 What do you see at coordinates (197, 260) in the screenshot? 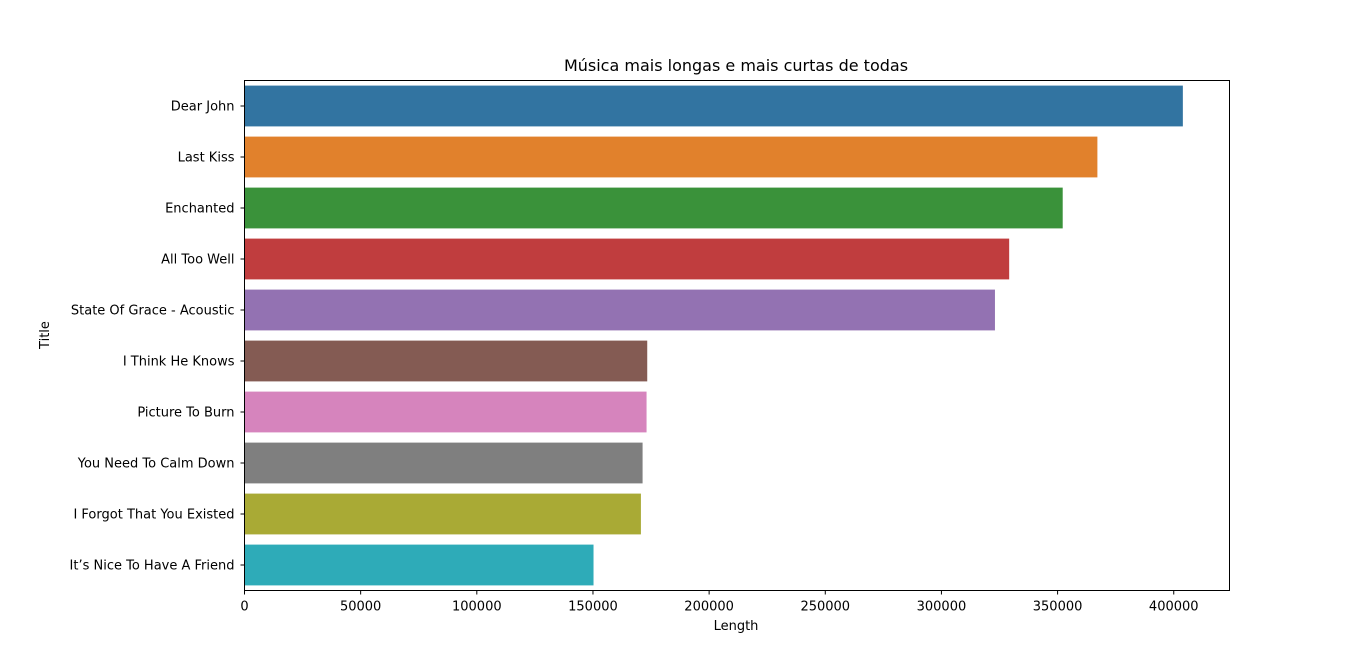
I see `y-tick-label: All Too Well` at bounding box center [197, 260].